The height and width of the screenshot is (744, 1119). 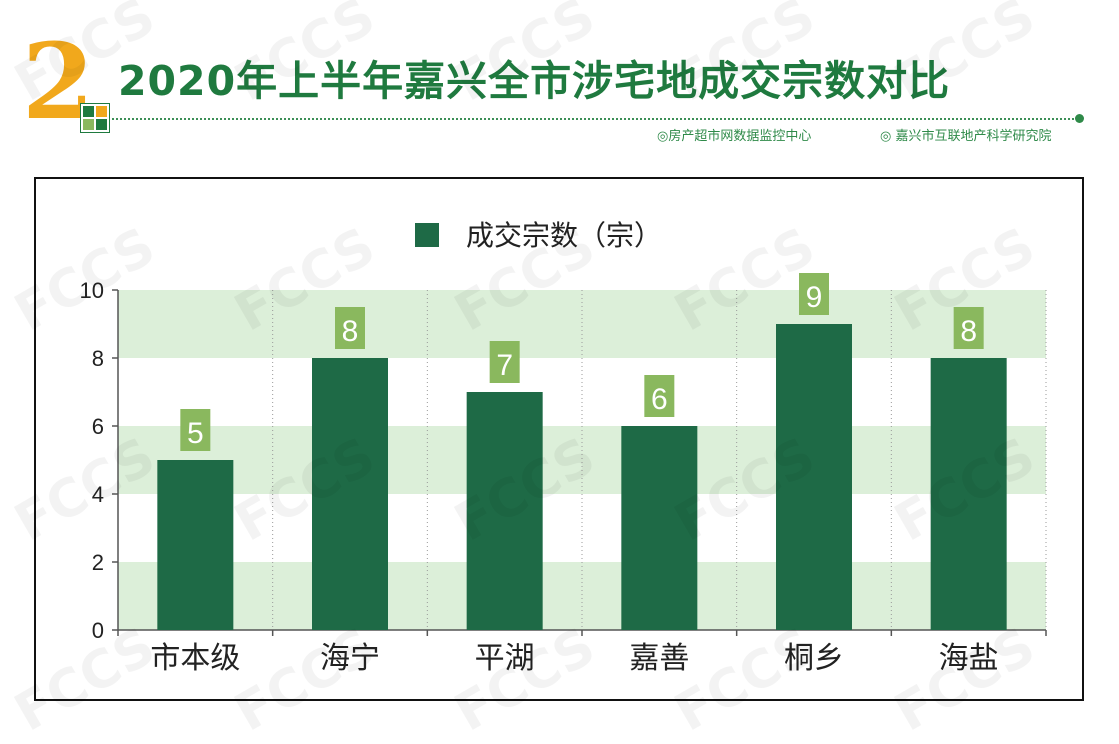 I want to click on data-label: 9, so click(x=814, y=297).